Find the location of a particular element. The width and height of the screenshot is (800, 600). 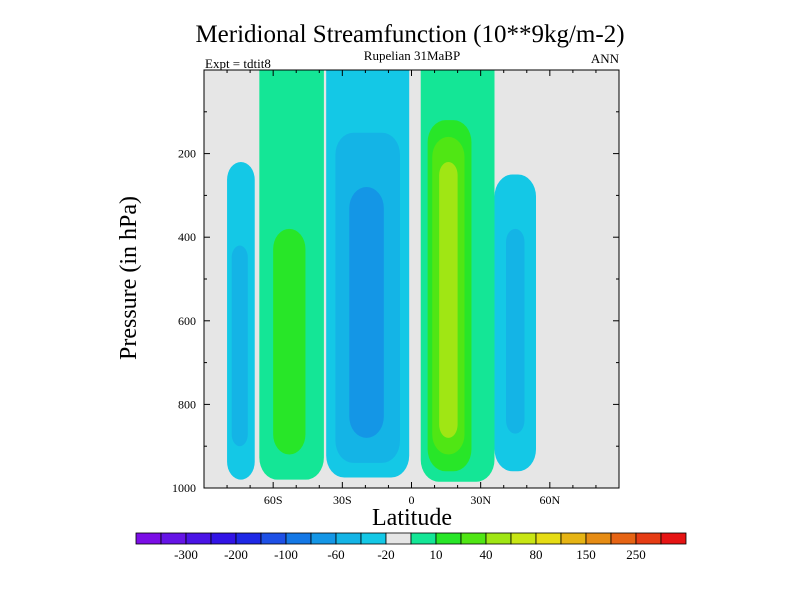

colorbar-label: -200 is located at coordinates (236, 554).